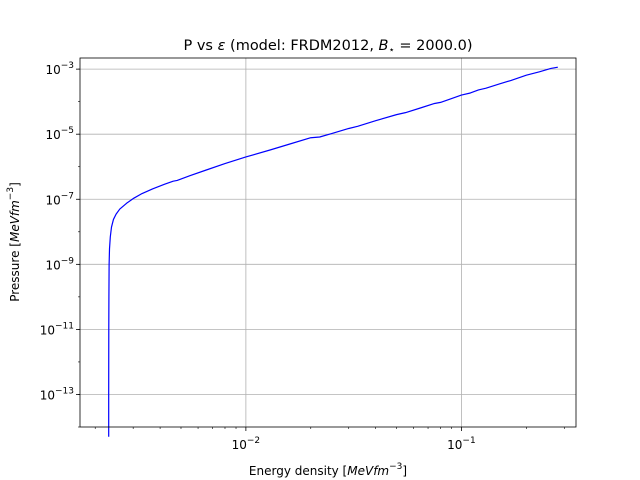 The height and width of the screenshot is (480, 640). Describe the element at coordinates (57, 231) in the screenshot. I see `y-tick-labels: 10⁻¹³ 10⁻¹¹ 10⁻⁹ 10⁻⁷ 10⁻⁵ 10⁻³` at that location.